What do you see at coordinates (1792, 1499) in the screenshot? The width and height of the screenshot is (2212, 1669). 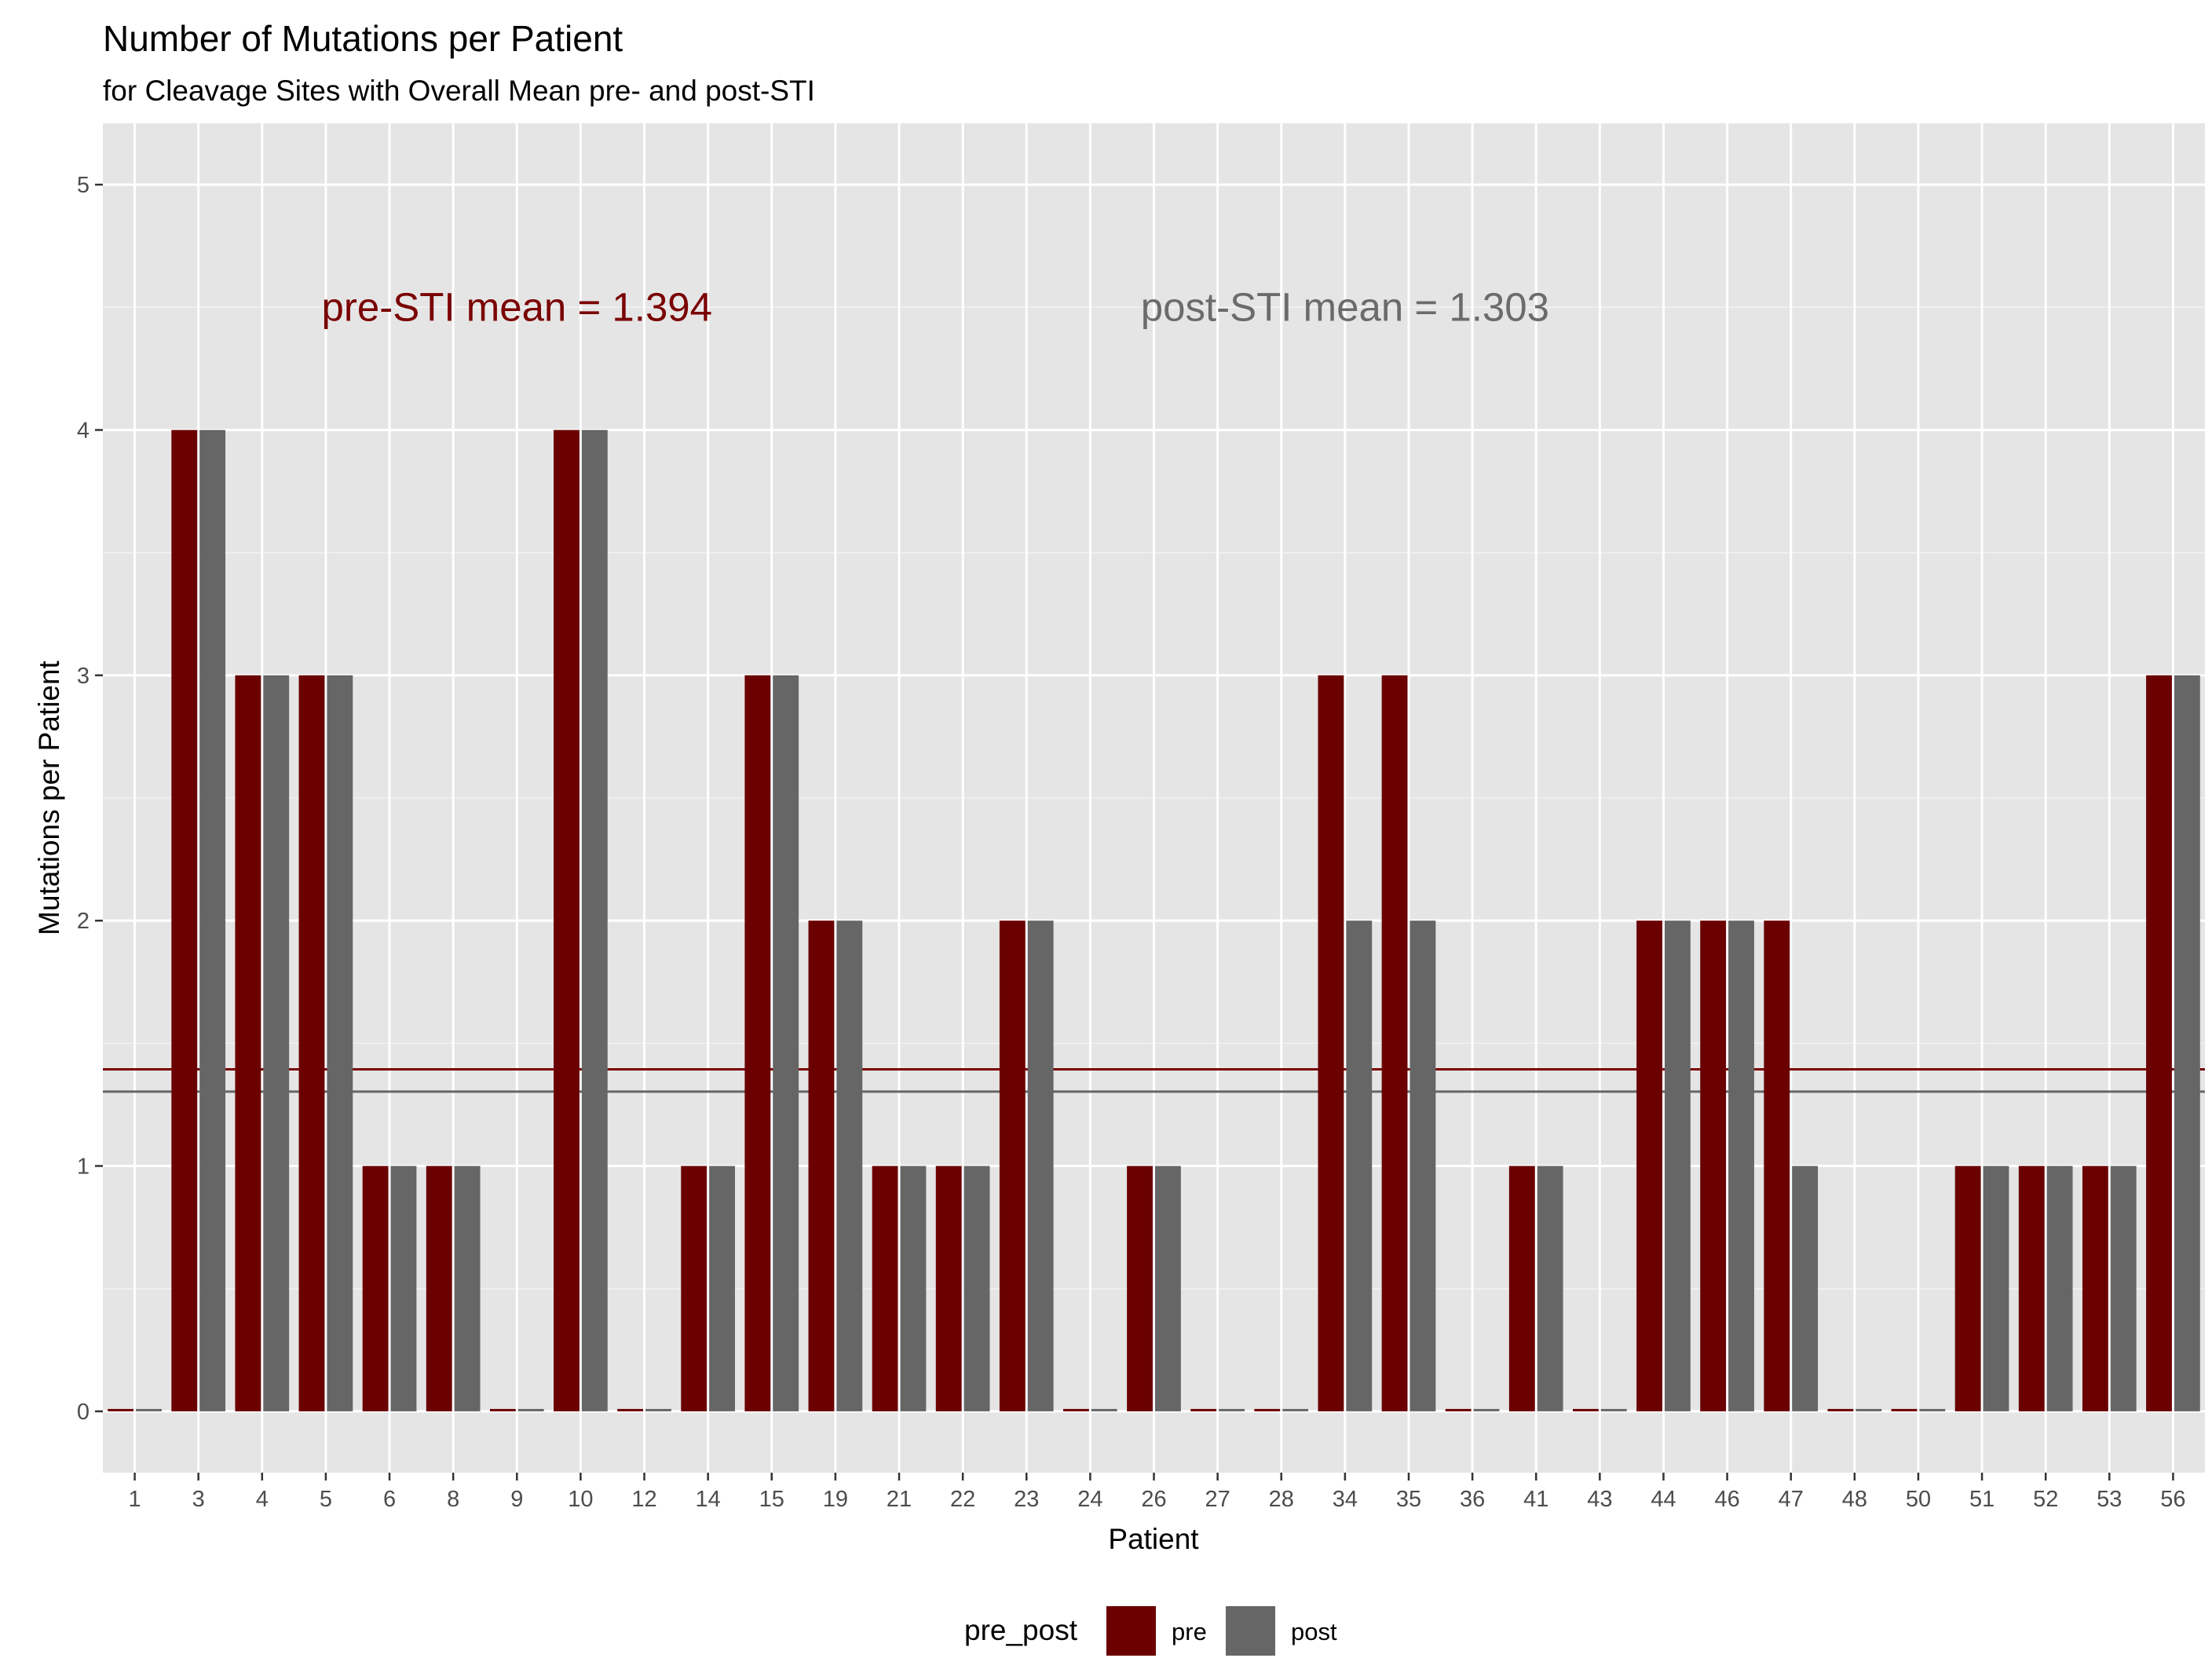 I see `x-tick-label: 47` at bounding box center [1792, 1499].